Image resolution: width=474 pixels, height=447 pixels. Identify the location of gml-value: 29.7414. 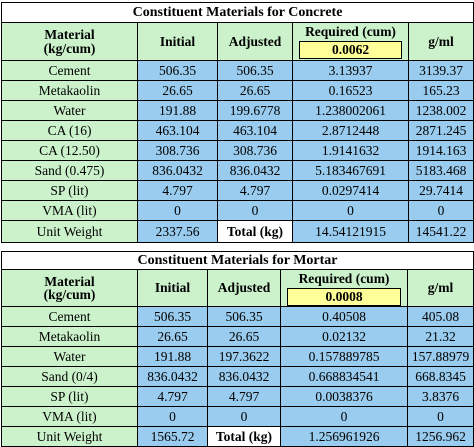
(440, 190).